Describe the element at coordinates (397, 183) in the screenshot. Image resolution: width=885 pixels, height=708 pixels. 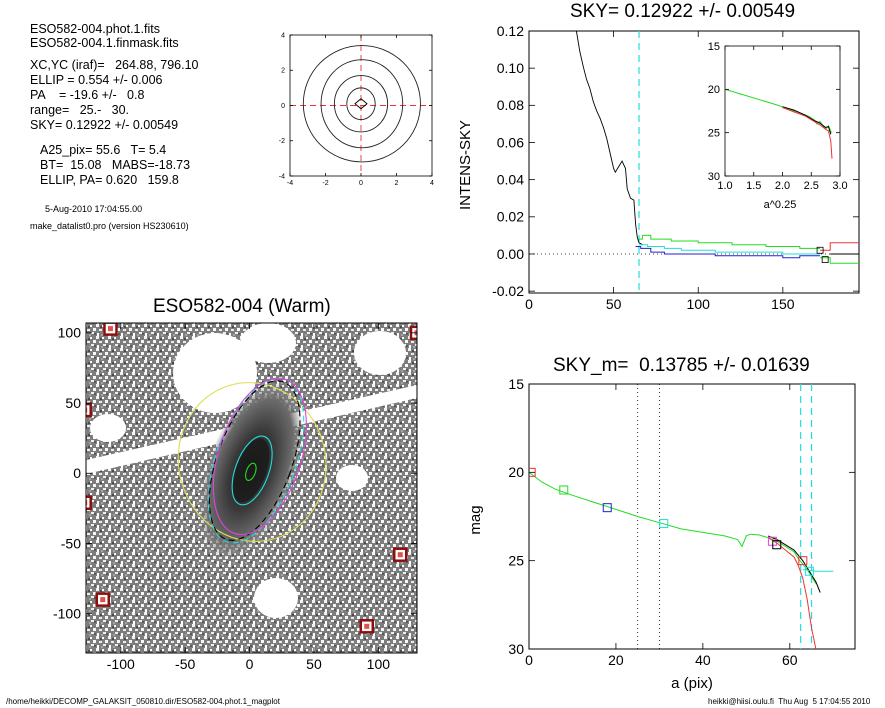
I see `x-tick-label: 2` at that location.